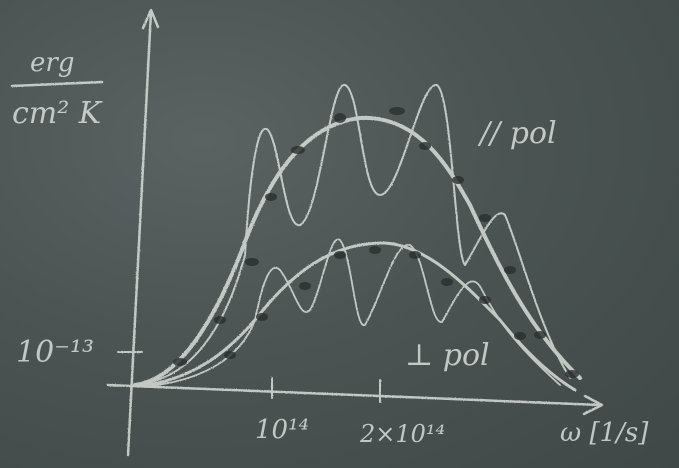 Image resolution: width=679 pixels, height=468 pixels. Describe the element at coordinates (593, 405) in the screenshot. I see `x-axis-arrow` at that location.